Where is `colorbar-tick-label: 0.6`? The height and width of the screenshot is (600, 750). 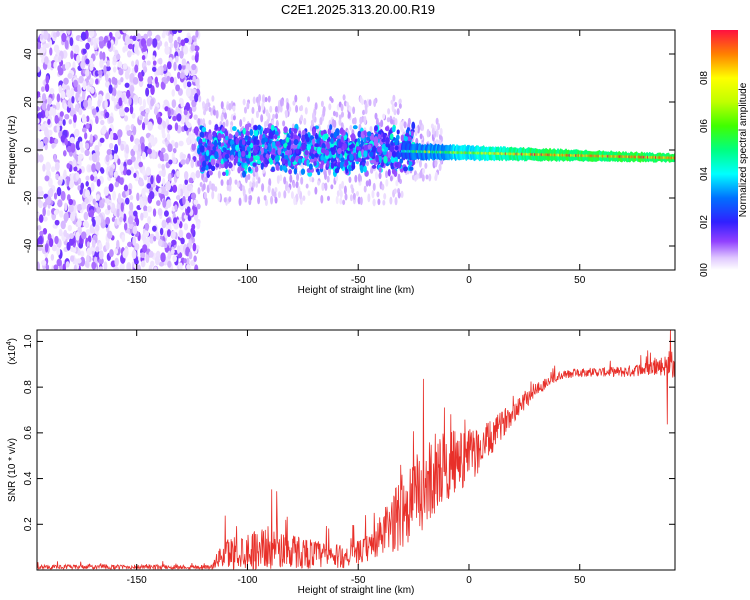
colorbar-tick-label: 0.6 is located at coordinates (704, 126).